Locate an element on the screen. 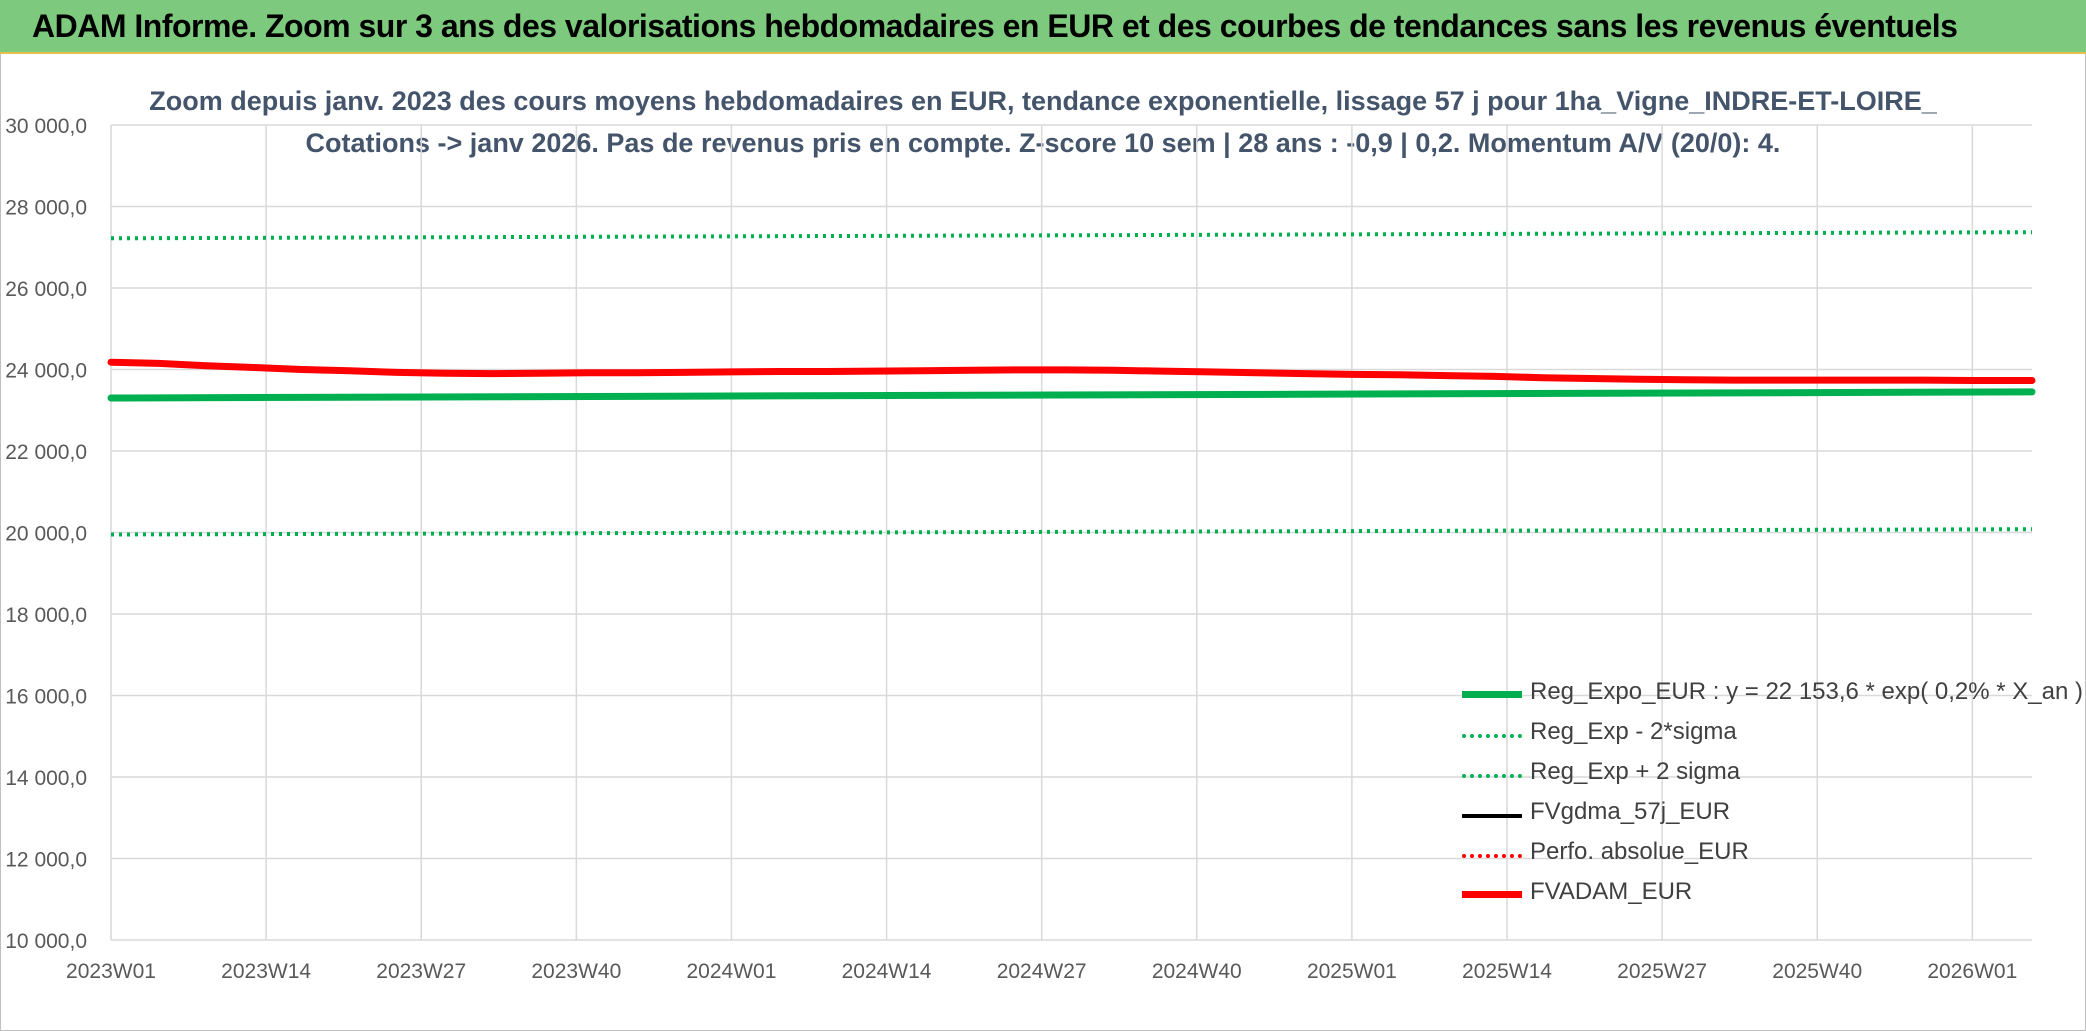 Image resolution: width=2086 pixels, height=1031 pixels. y-tick-label: 14 000,0 is located at coordinates (46, 778).